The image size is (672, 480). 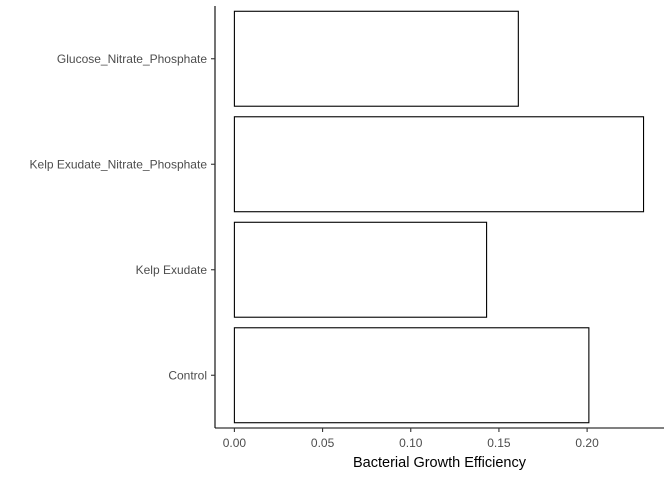 What do you see at coordinates (376, 58) in the screenshot?
I see `bar-glucose-nitrate-phosphate` at bounding box center [376, 58].